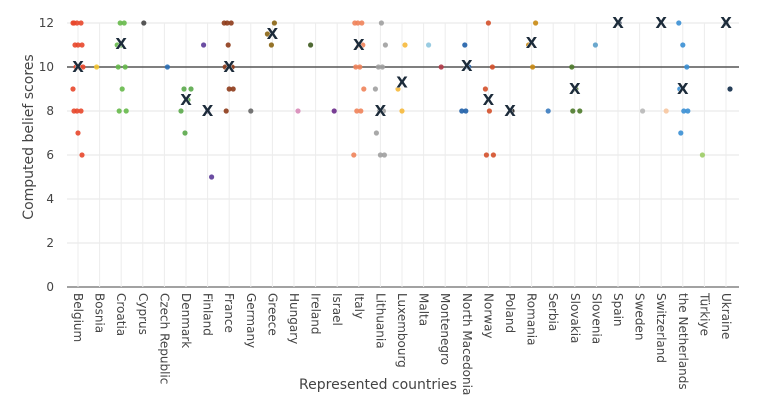 Image resolution: width=767 pixels, height=406 pixels. Describe the element at coordinates (532, 319) in the screenshot. I see `x-tick-label: Romania` at that location.